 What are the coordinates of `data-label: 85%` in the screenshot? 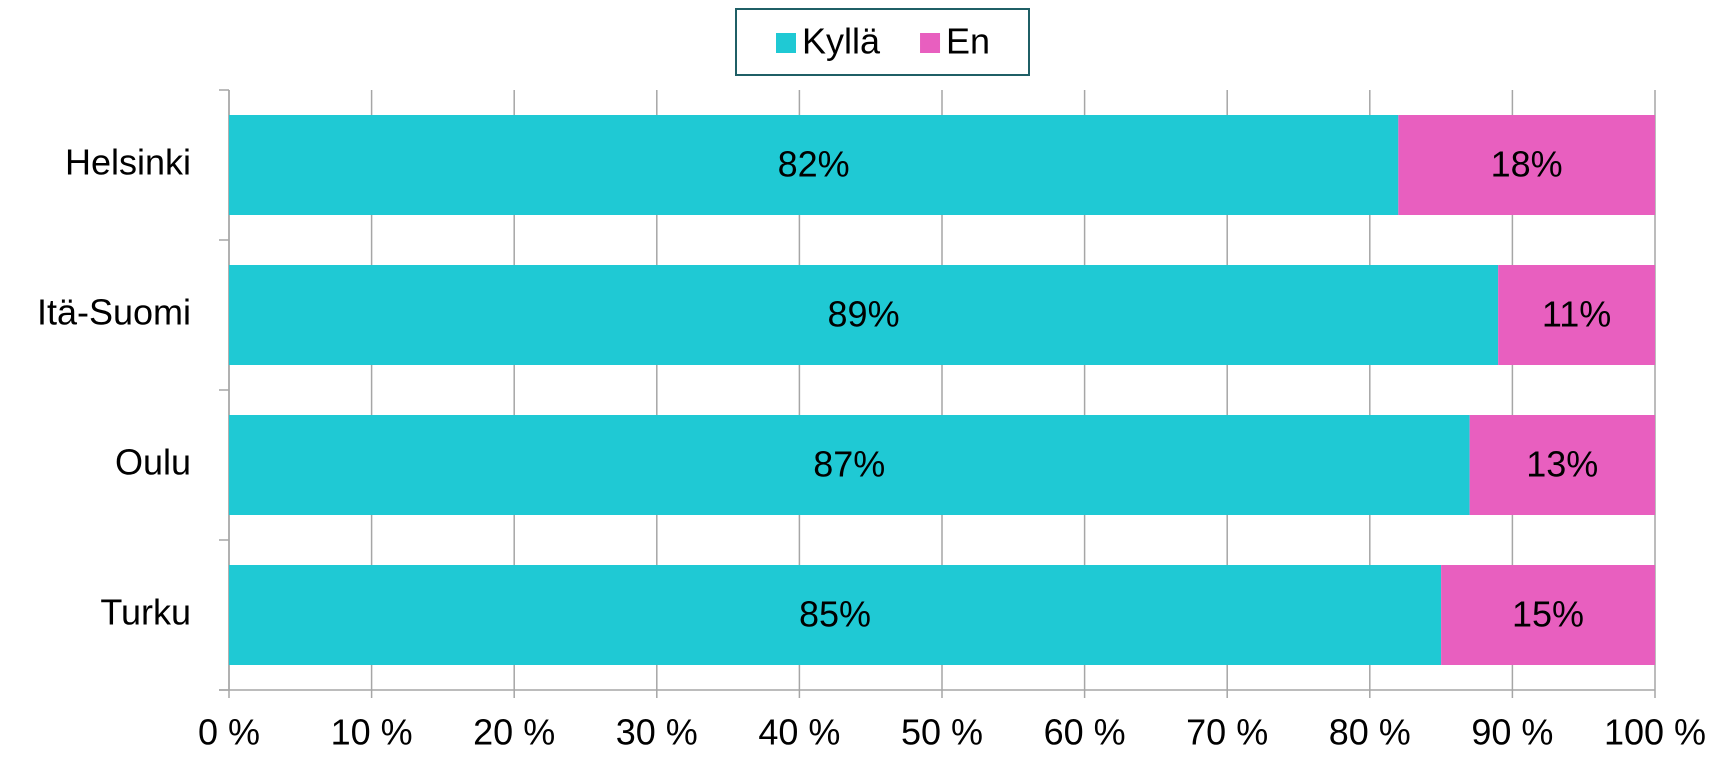 It's located at (835, 614).